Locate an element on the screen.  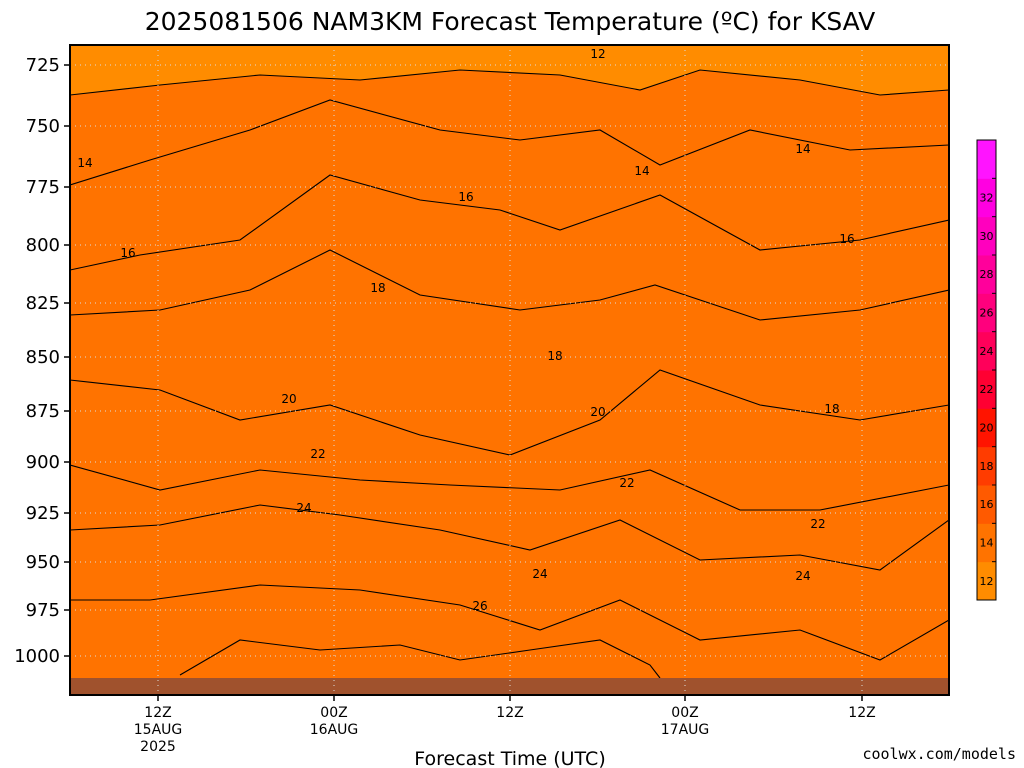
x-axis-label: Forecast Time (UTC) is located at coordinates (509, 758).